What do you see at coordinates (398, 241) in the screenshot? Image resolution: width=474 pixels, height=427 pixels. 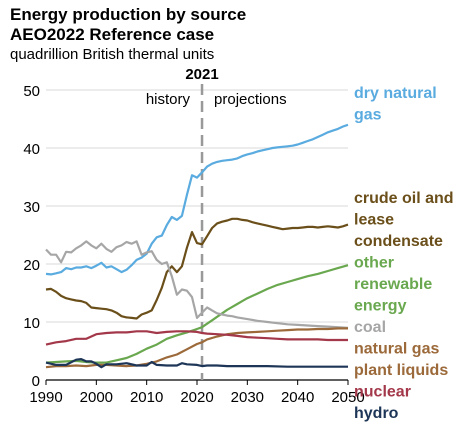 I see `legend-label: condensate` at bounding box center [398, 241].